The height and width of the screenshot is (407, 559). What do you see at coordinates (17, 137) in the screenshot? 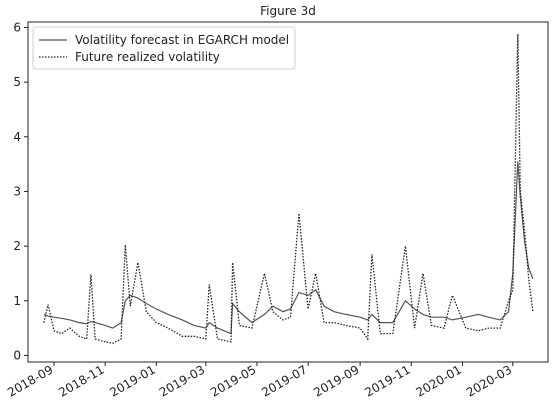
I see `y-tick-label: 4` at bounding box center [17, 137].